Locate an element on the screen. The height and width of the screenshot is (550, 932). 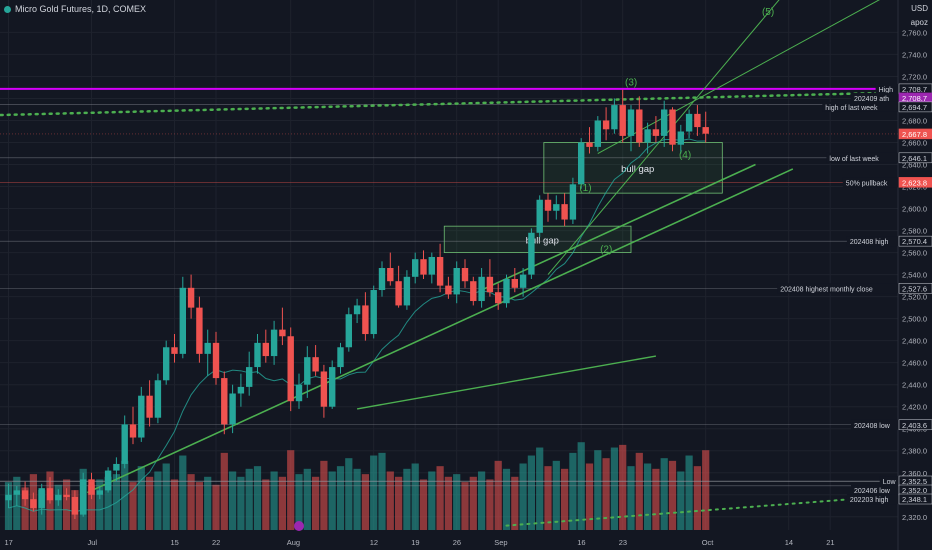
price-line-label: Low is located at coordinates (890, 482).